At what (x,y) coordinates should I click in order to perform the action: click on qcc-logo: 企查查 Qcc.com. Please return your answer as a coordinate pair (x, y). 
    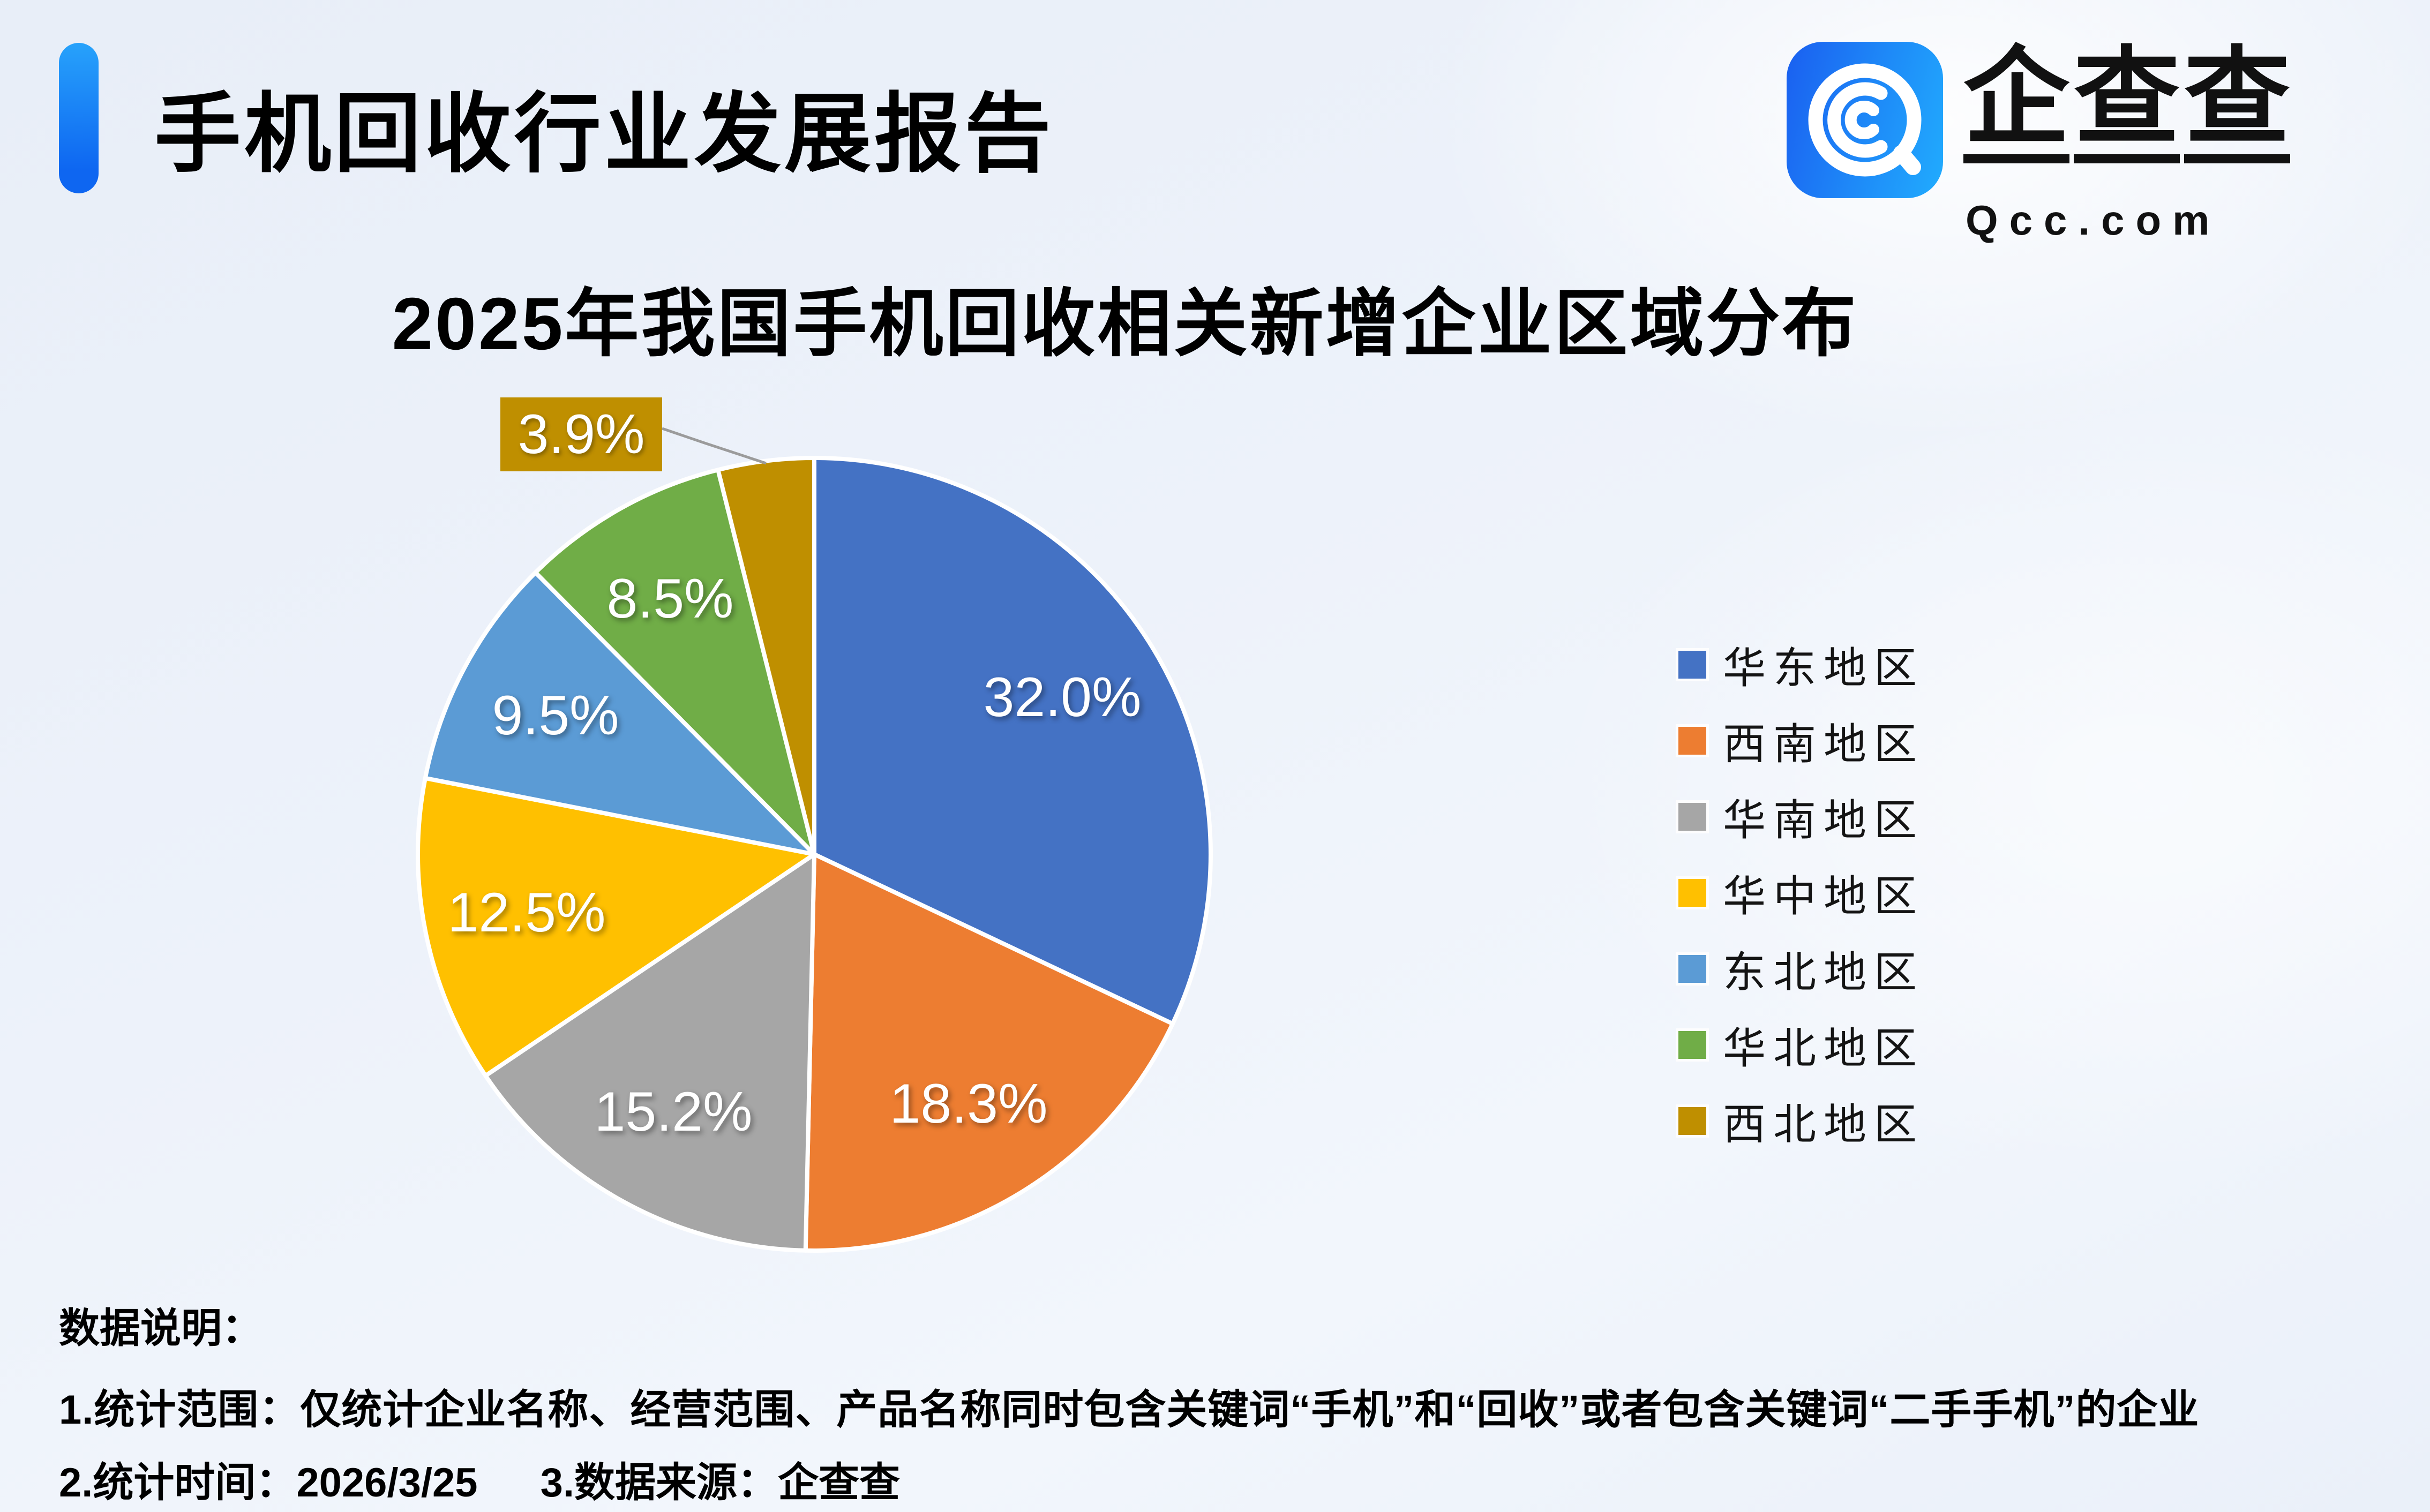
    Looking at the image, I should click on (2081, 143).